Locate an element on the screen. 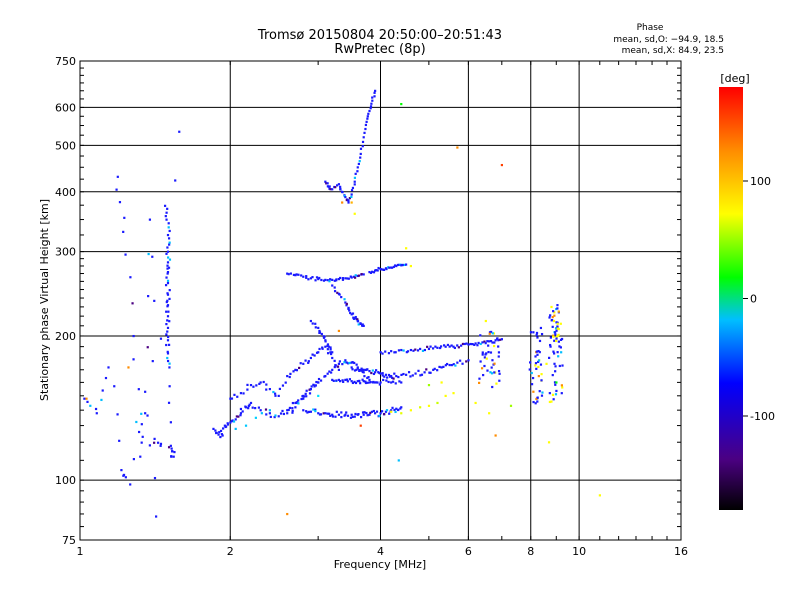  x-tick-label: 6 is located at coordinates (468, 551).